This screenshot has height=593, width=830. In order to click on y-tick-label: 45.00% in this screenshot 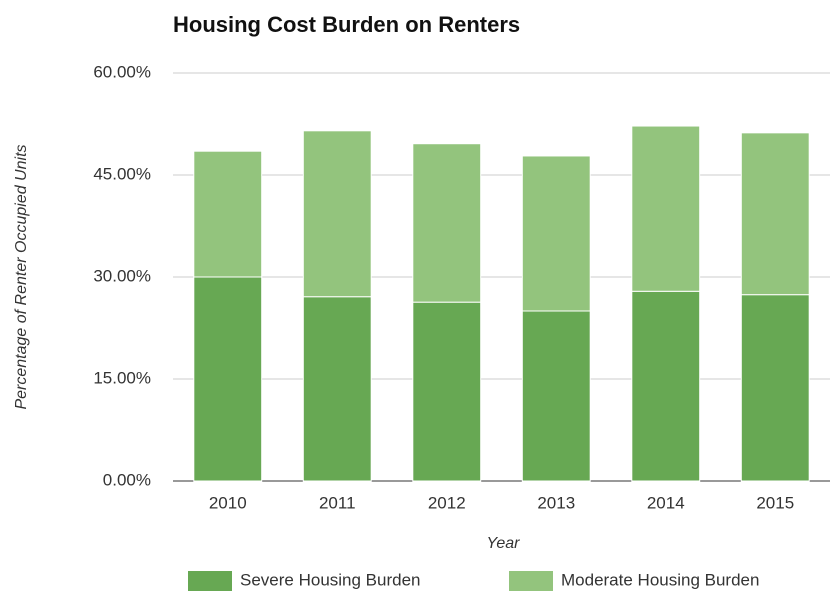, I will do `click(122, 173)`.